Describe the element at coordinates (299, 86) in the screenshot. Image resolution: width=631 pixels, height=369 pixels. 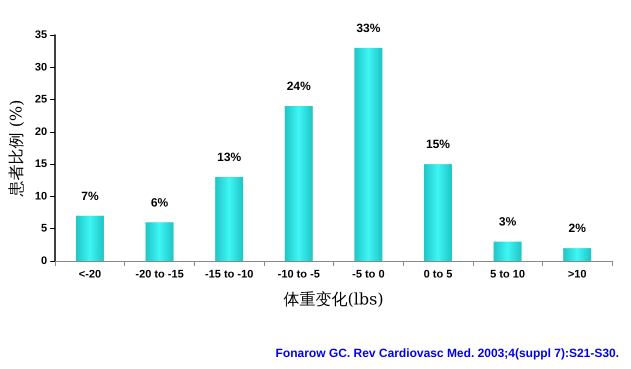
I see `data-label: 24%` at that location.